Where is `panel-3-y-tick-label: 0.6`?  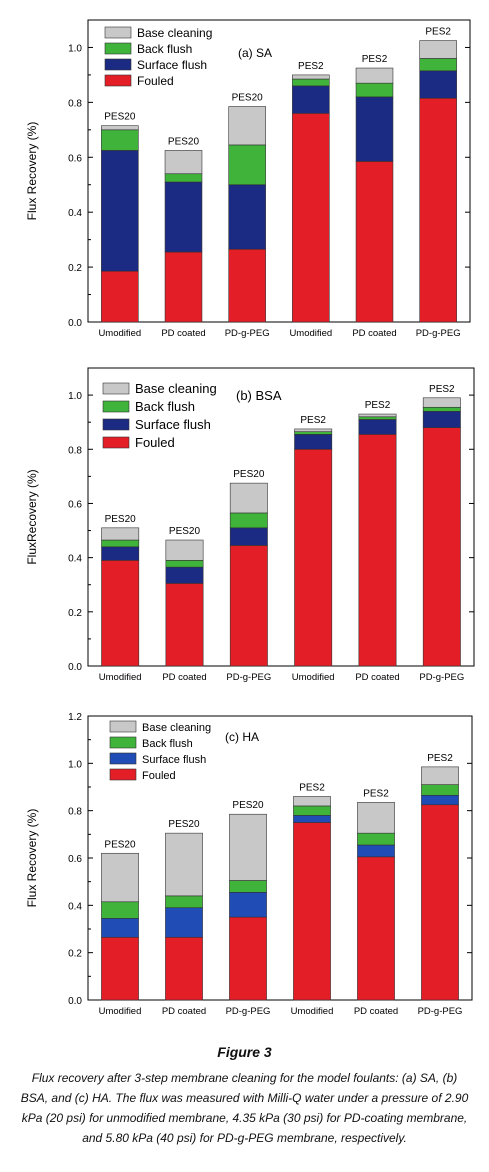 panel-3-y-tick-label: 0.6 is located at coordinates (75, 859).